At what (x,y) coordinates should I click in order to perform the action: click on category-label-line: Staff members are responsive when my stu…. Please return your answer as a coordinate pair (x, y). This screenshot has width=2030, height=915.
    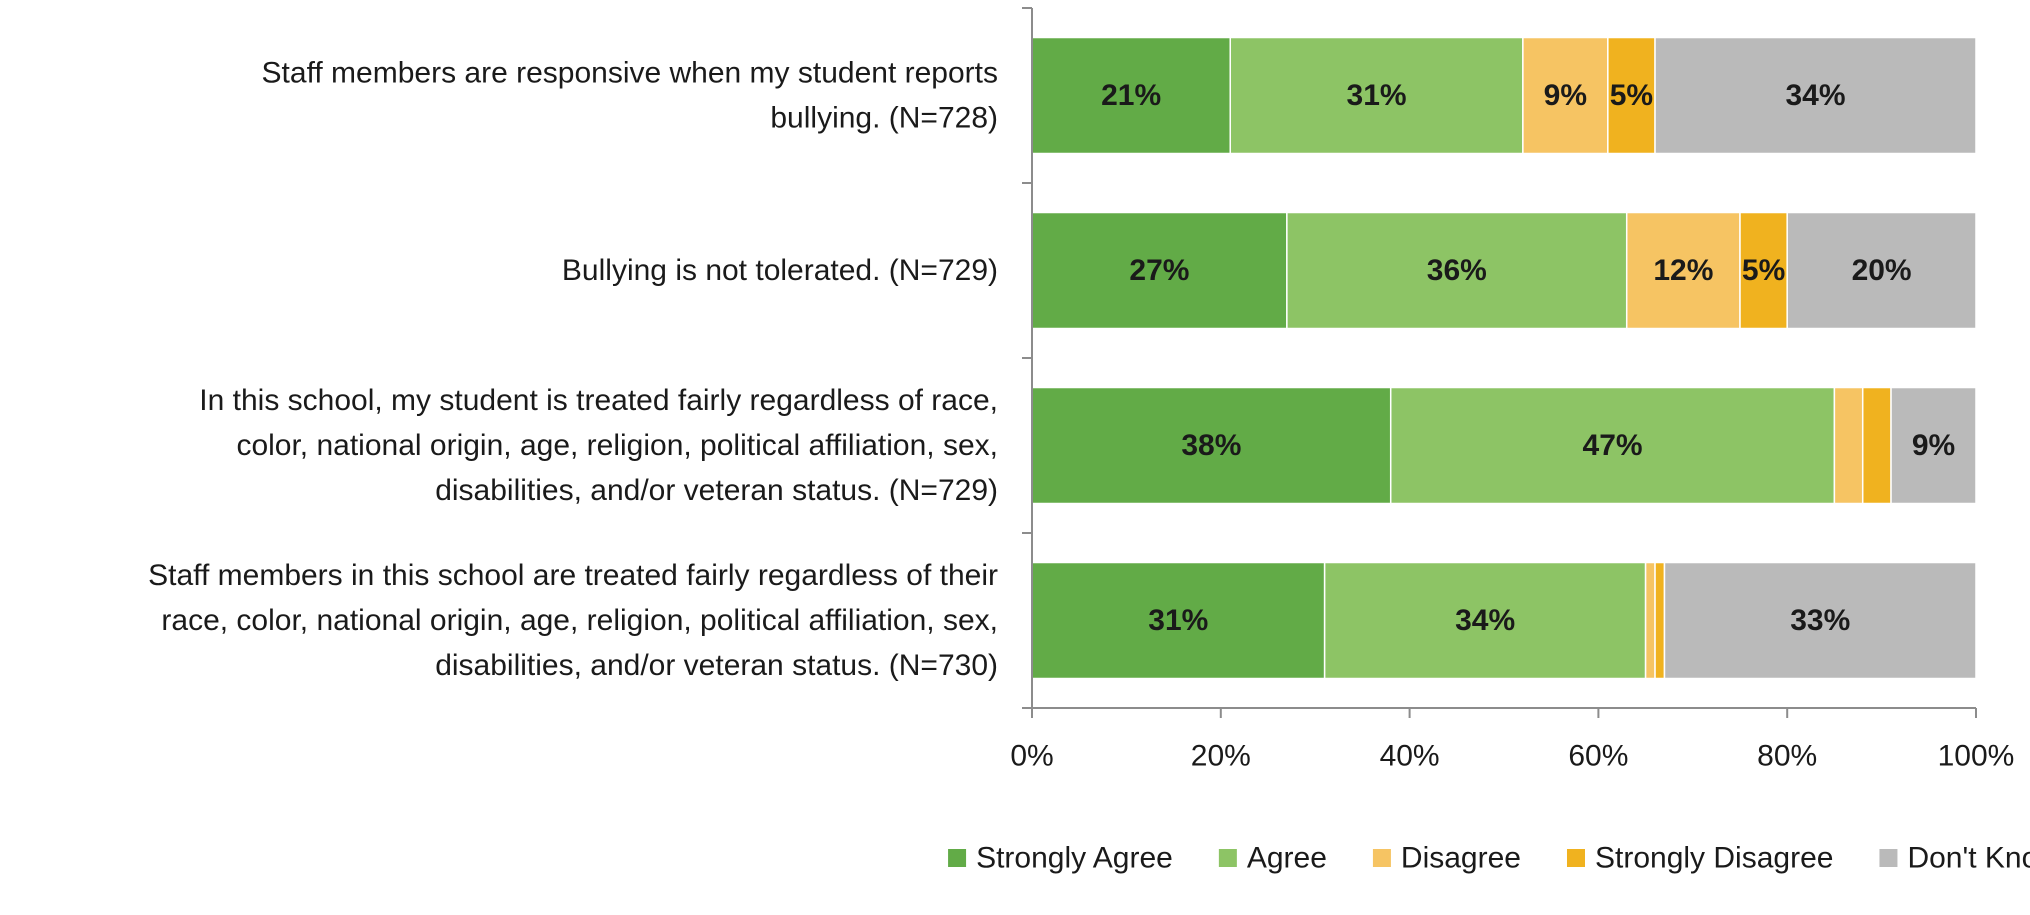
    Looking at the image, I should click on (630, 73).